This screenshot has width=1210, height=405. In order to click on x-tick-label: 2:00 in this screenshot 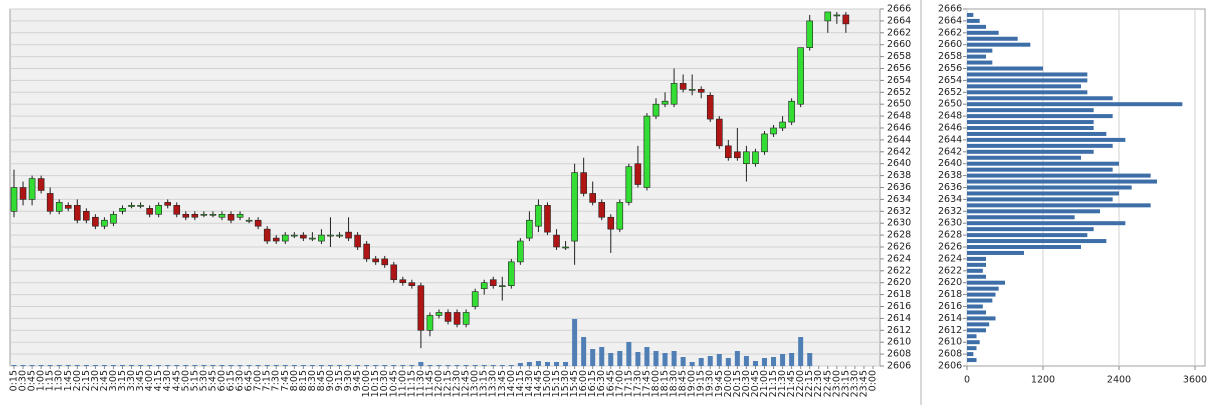, I will do `click(77, 380)`.